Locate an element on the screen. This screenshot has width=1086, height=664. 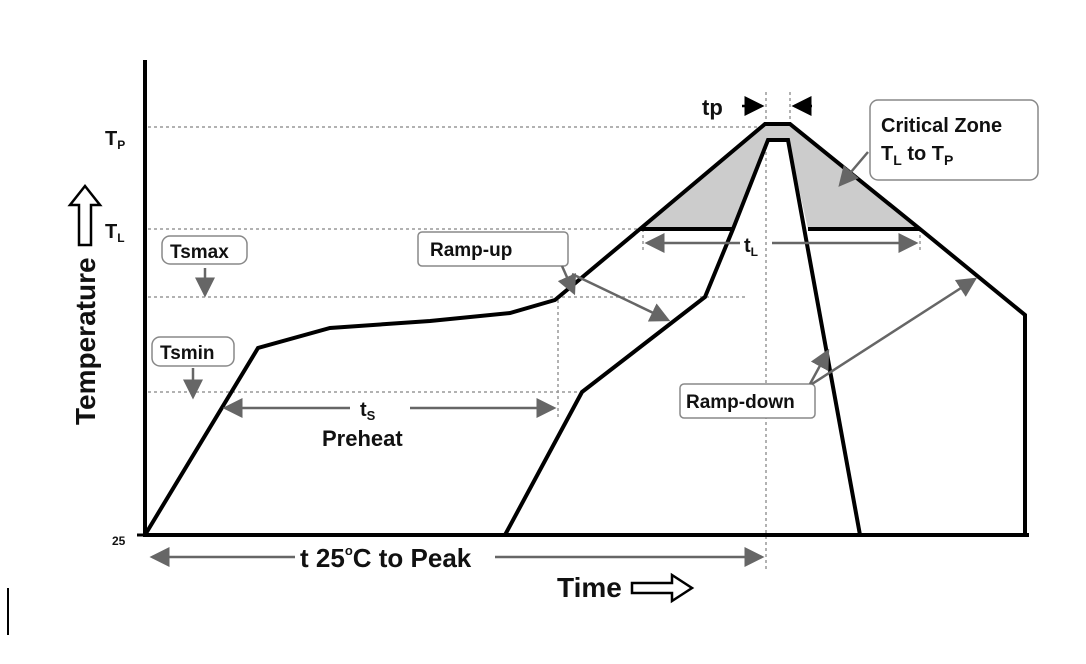
y-axis-label: Temperature is located at coordinates (85, 341).